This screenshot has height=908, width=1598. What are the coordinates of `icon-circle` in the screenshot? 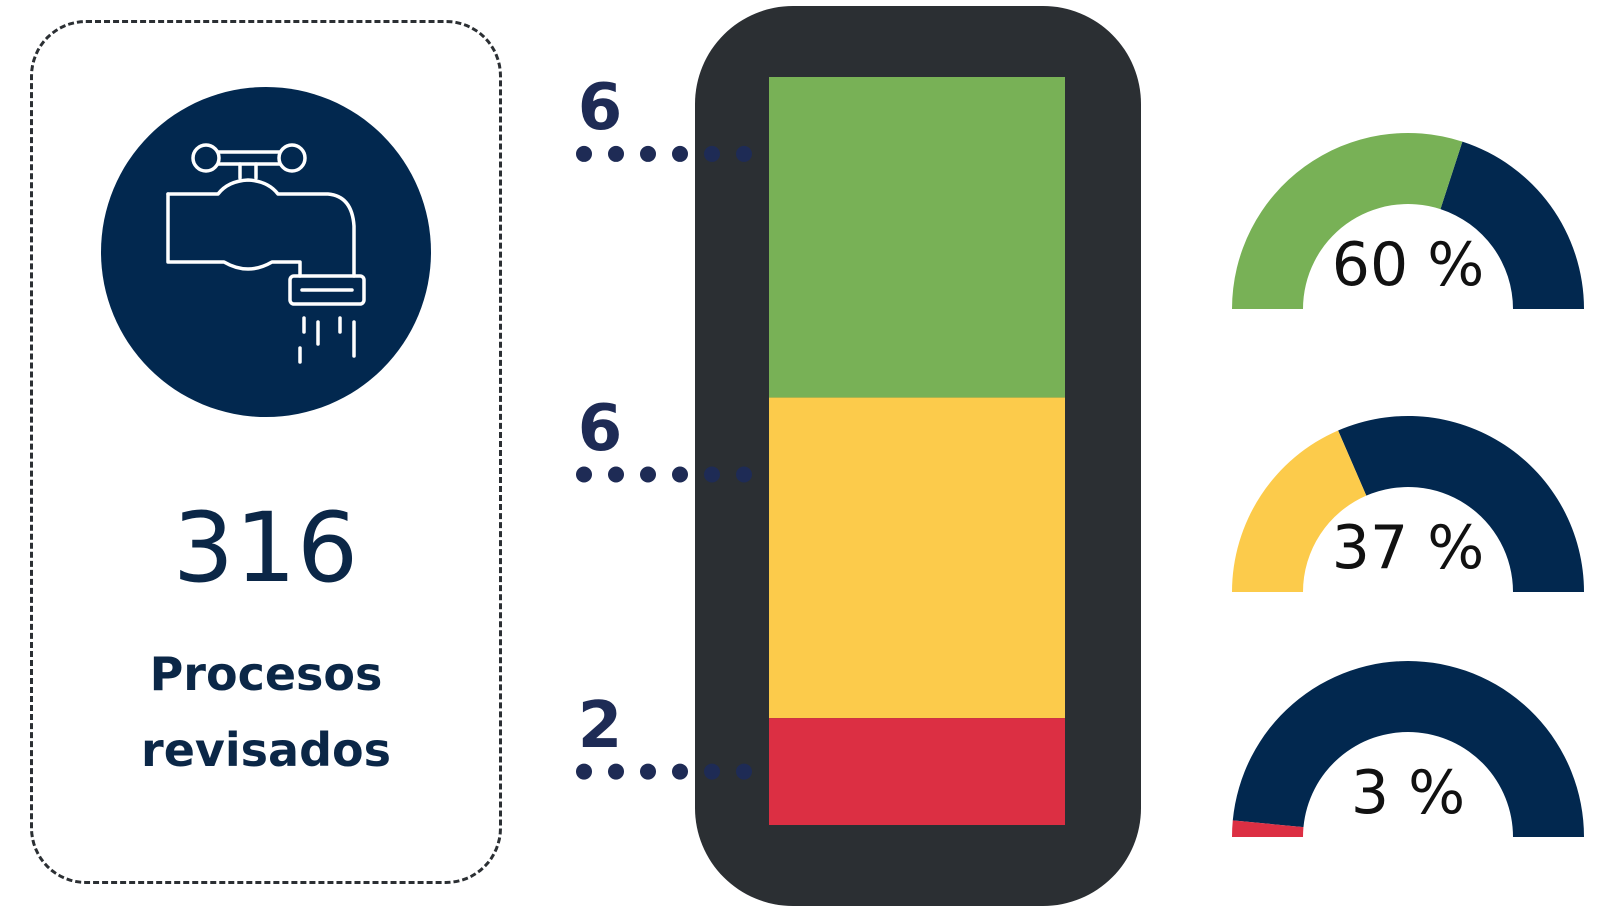 It's located at (266, 252).